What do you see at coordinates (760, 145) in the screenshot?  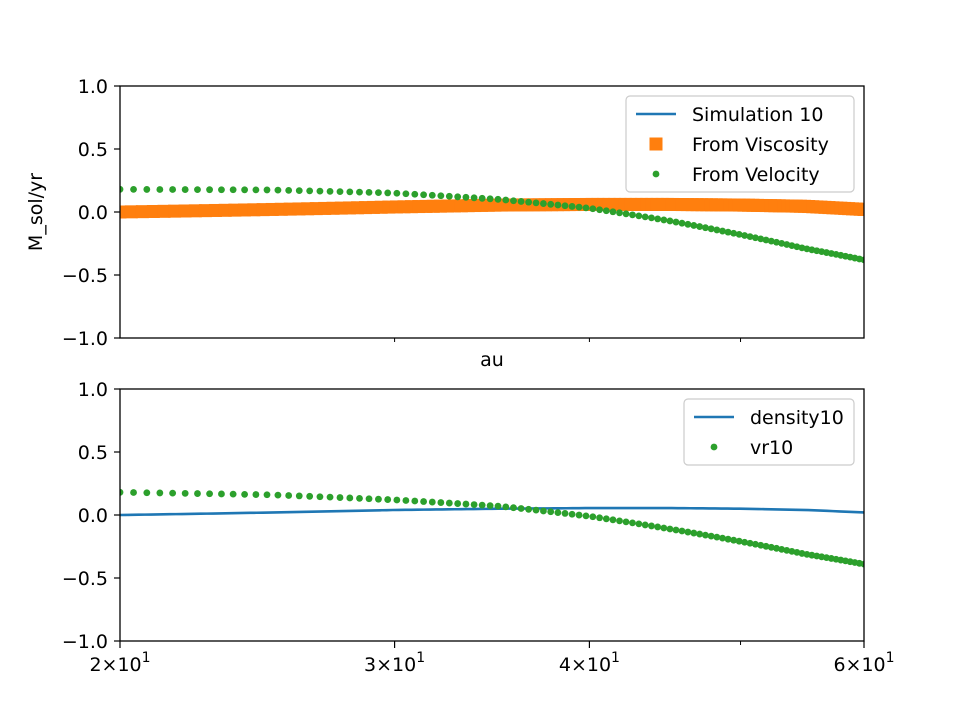 I see `legend-label: From Viscosity` at bounding box center [760, 145].